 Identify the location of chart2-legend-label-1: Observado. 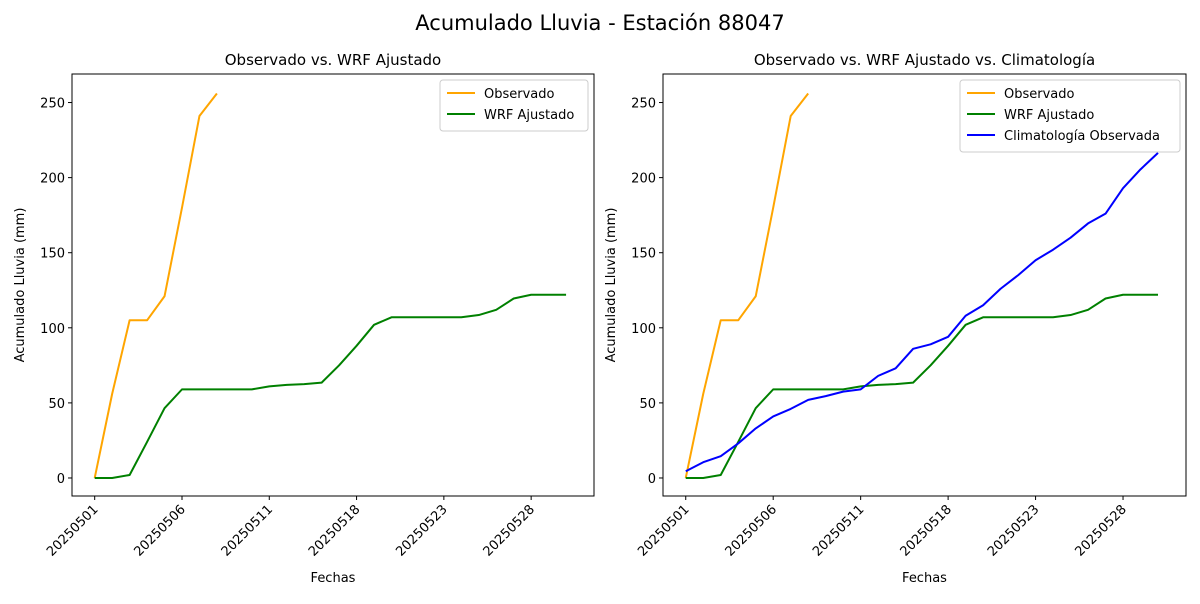
(1039, 94).